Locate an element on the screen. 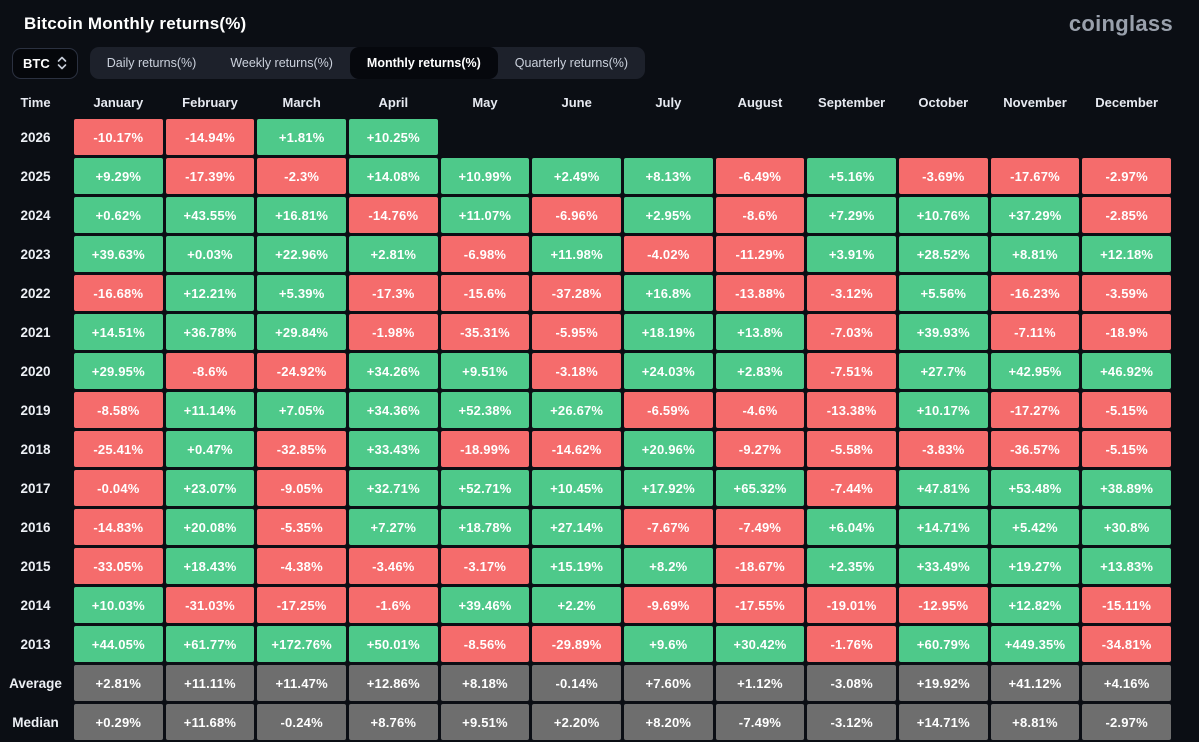  row-label: 2021 is located at coordinates (35, 332).